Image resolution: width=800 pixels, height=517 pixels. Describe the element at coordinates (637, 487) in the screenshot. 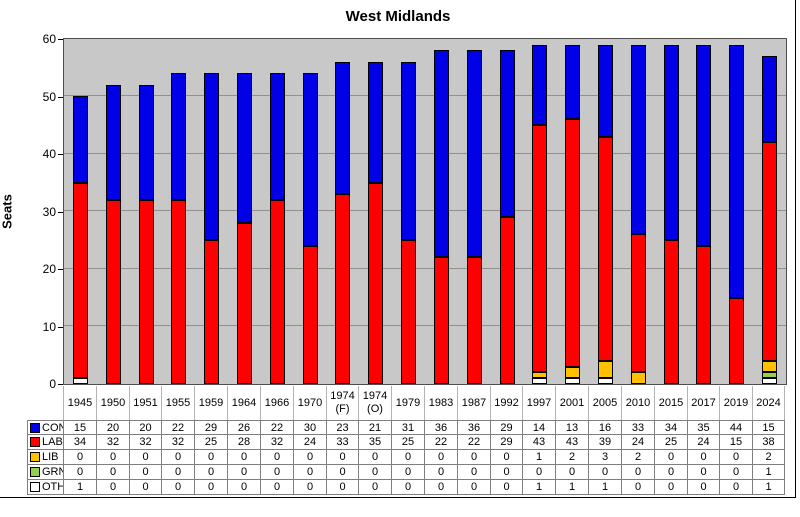

I see `table-cell-OTH-2010: 0` at that location.